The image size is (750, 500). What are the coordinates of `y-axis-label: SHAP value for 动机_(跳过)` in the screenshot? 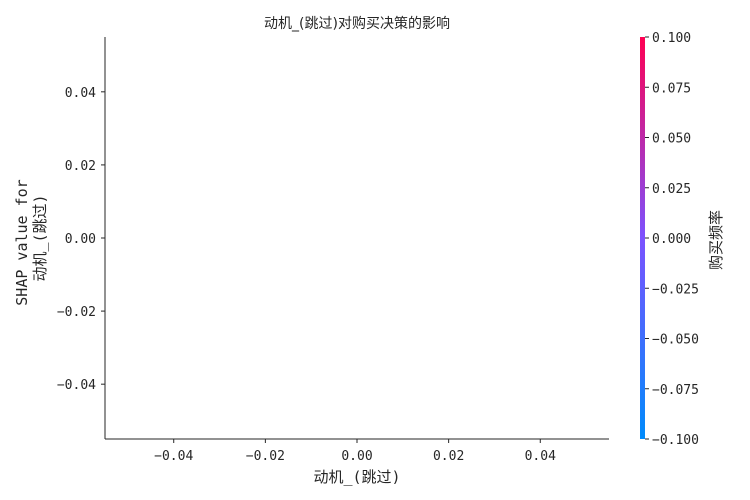 It's located at (31, 237).